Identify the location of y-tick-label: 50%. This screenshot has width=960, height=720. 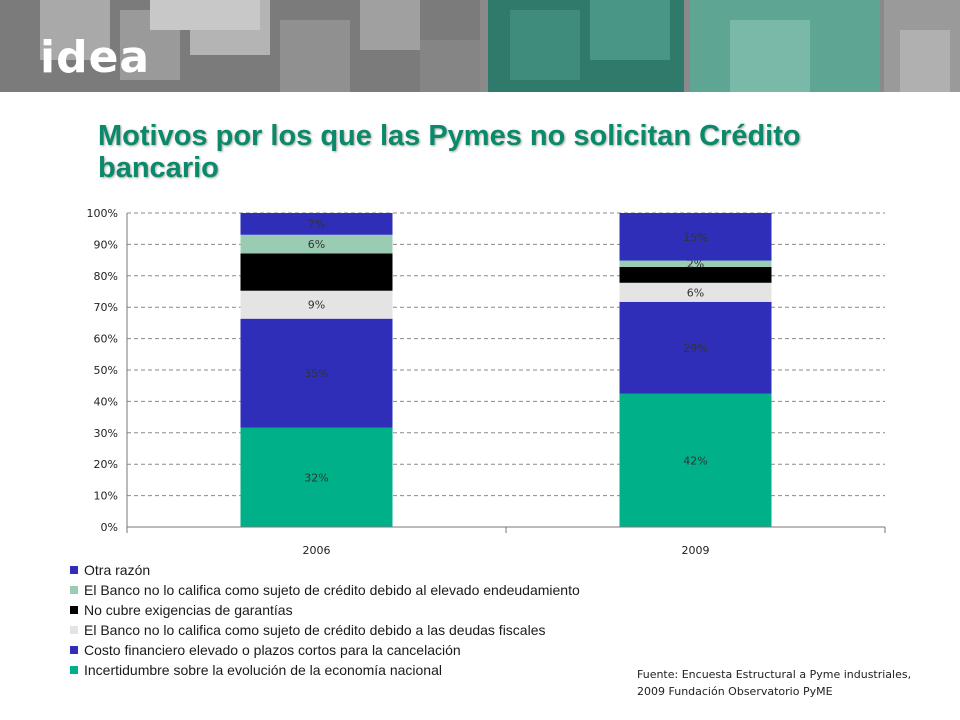
(106, 370).